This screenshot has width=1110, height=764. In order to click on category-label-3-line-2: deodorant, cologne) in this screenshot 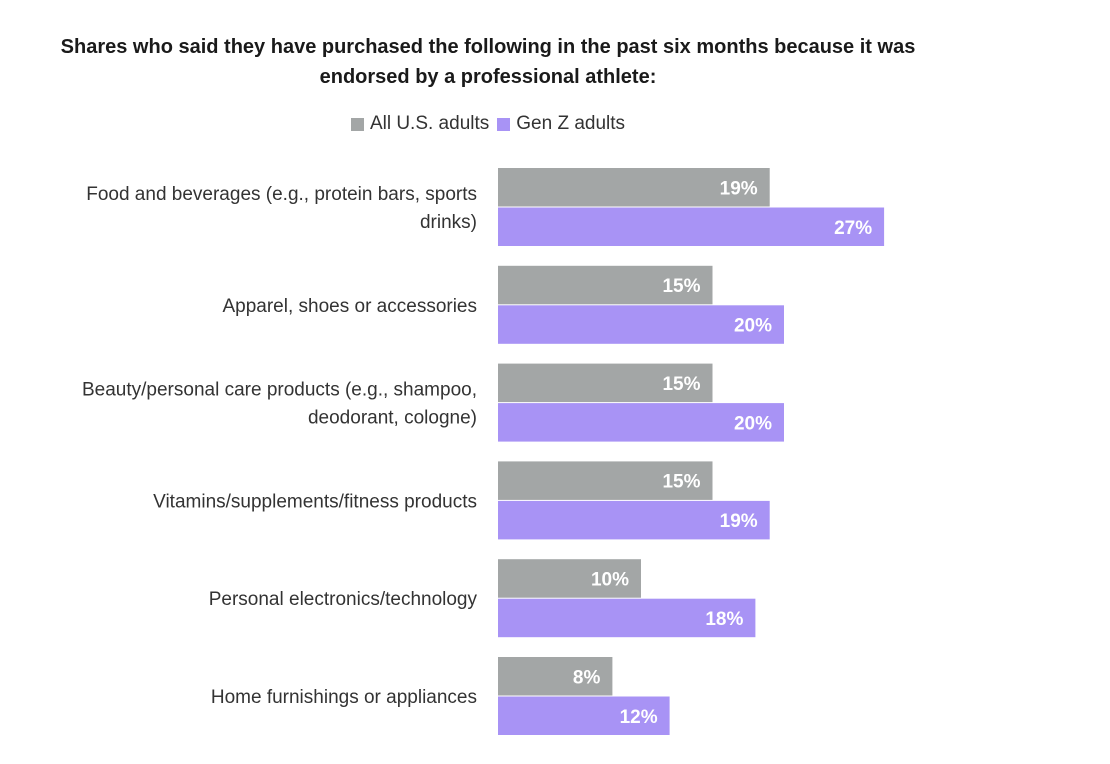, I will do `click(392, 418)`.